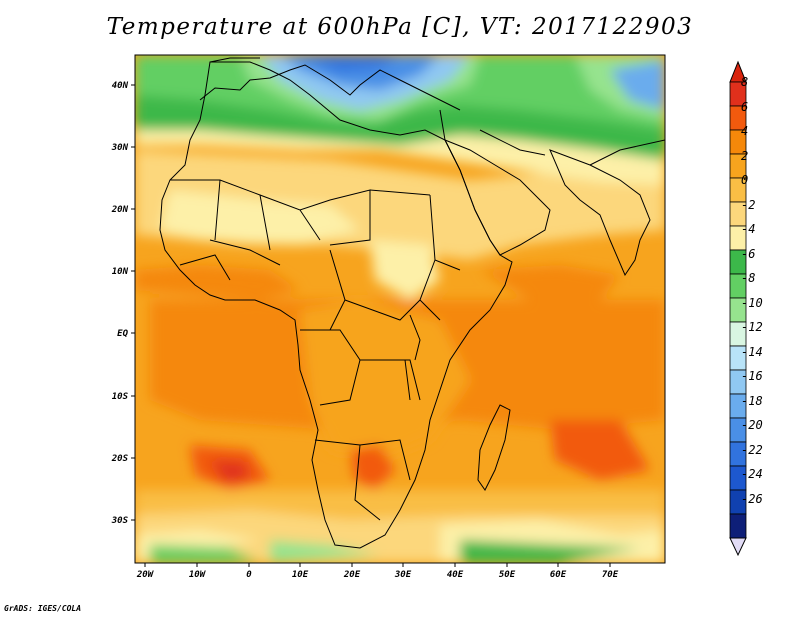 The image size is (800, 618). Describe the element at coordinates (249, 575) in the screenshot. I see `lon-label: 0` at that location.